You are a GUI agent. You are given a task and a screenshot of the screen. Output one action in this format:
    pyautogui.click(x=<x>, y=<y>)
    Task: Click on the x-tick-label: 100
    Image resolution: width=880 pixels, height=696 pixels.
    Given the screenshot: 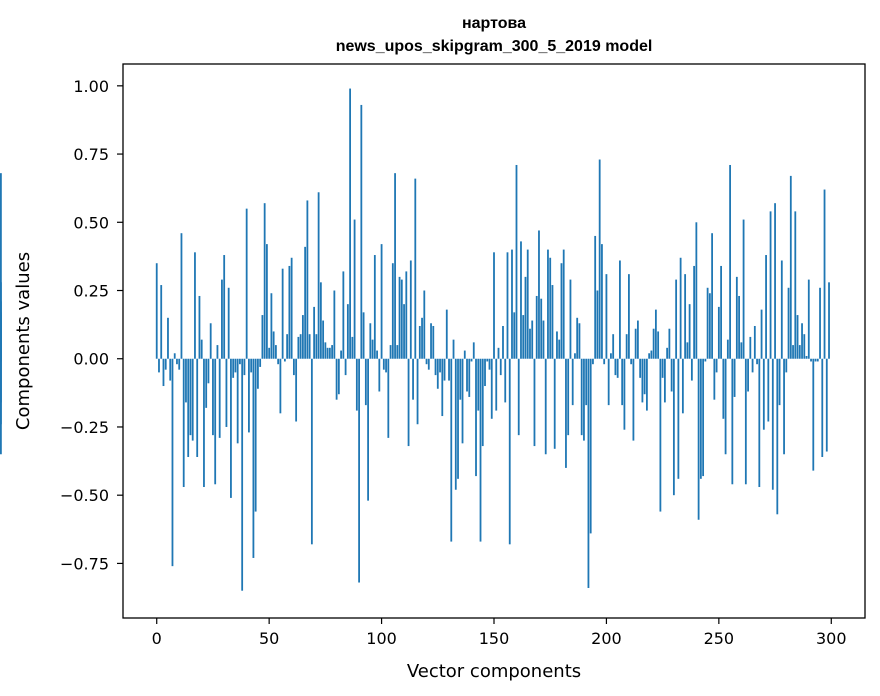 What is the action you would take?
    pyautogui.click(x=381, y=638)
    